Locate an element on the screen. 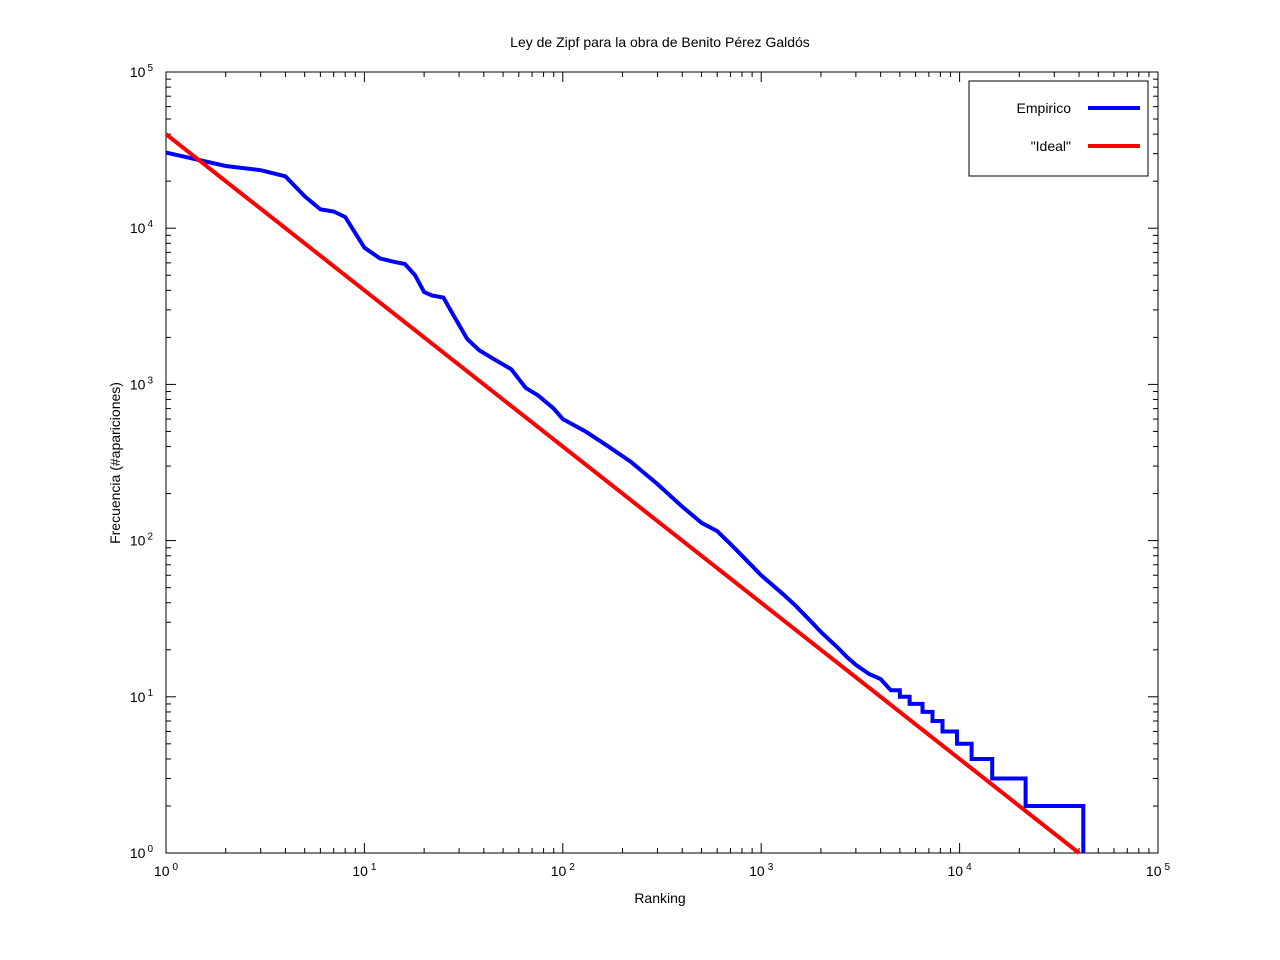 This screenshot has width=1280, height=960. y-tick-label: 10 2 is located at coordinates (142, 540).